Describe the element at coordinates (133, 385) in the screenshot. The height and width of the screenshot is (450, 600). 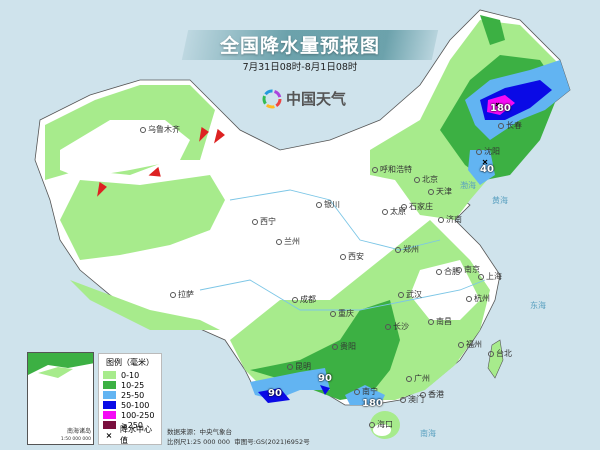
I see `legend-label: 10-25` at that location.